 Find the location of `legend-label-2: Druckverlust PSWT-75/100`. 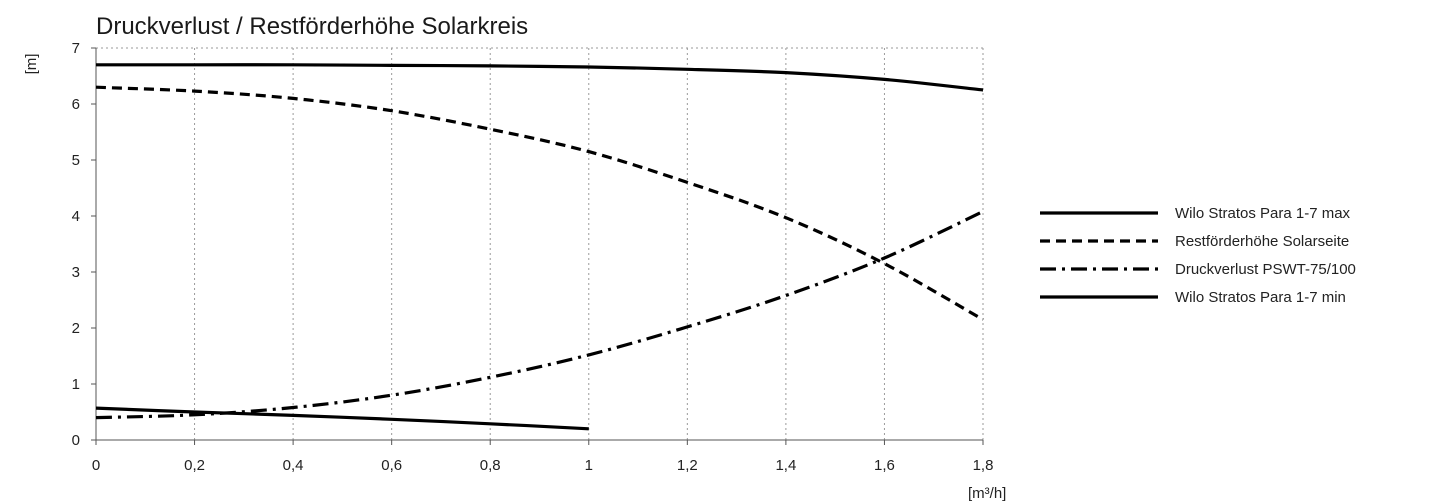

legend-label-2: Druckverlust PSWT-75/100 is located at coordinates (1265, 269).